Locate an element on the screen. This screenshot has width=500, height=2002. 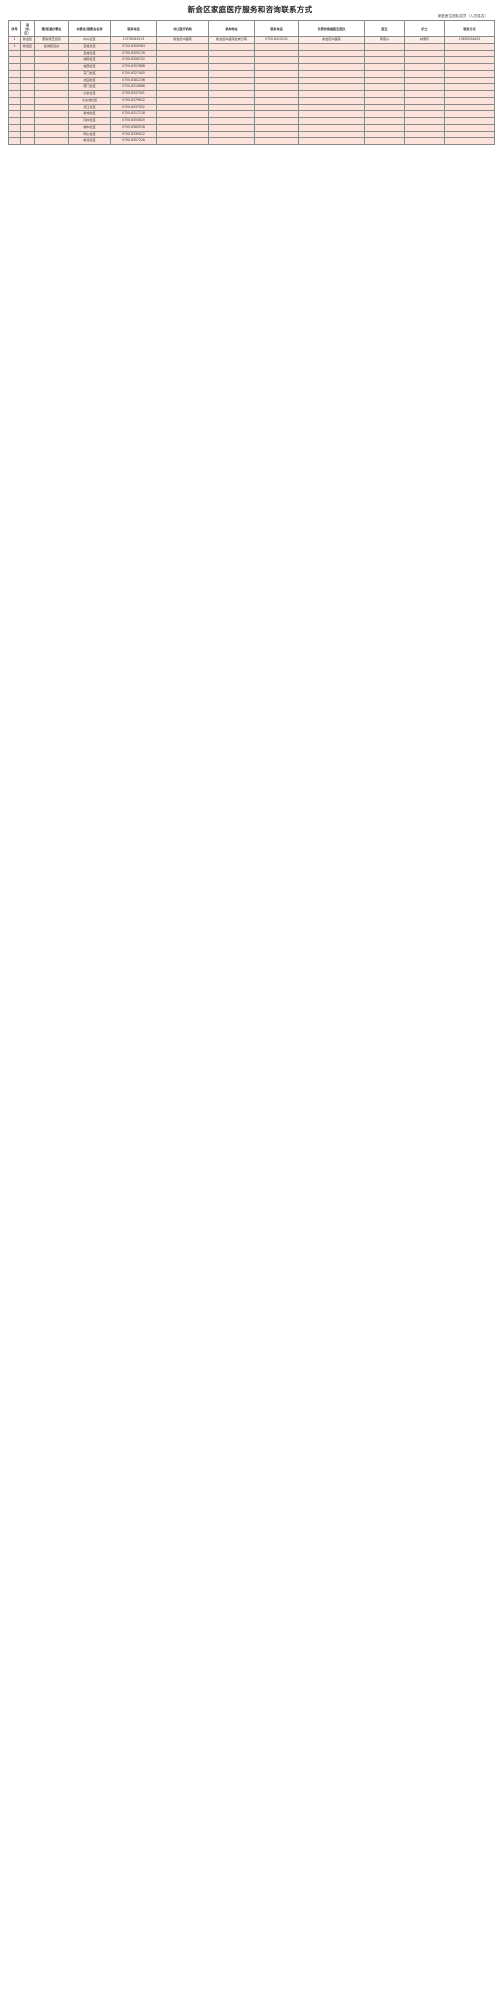
table-row: 沙泉社区 0750-6337001 is located at coordinates (251, 94).